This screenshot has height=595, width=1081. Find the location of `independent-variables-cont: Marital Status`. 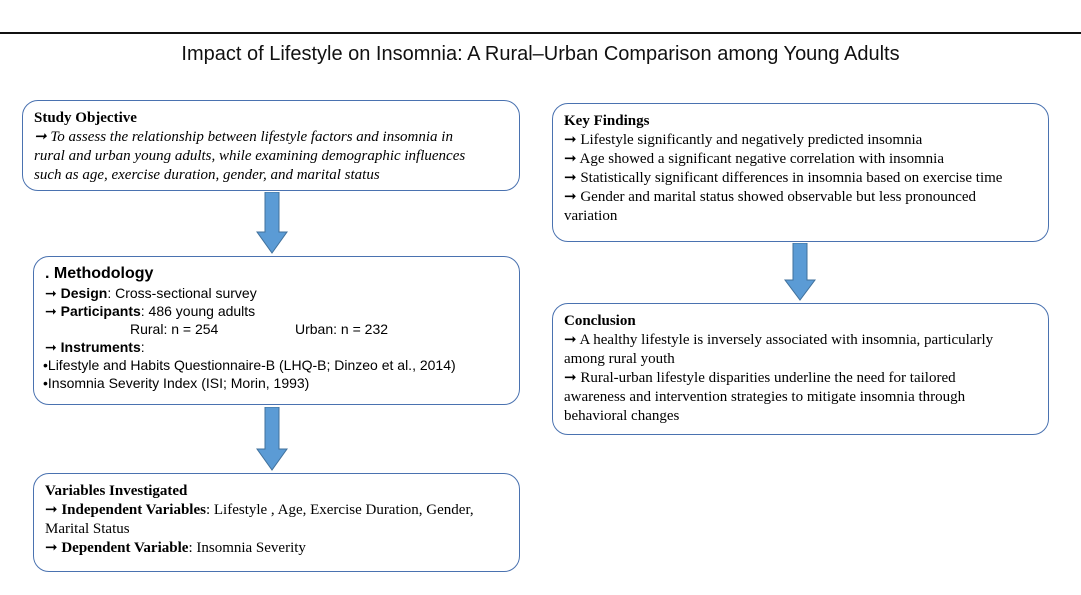

independent-variables-cont: Marital Status is located at coordinates (87, 529).